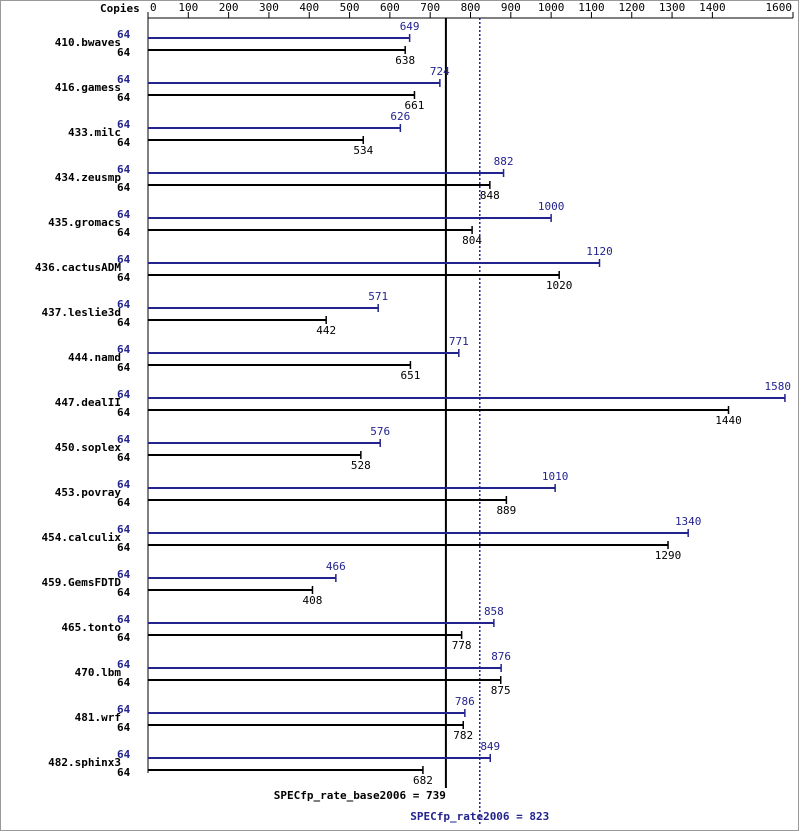 Image resolution: width=799 pixels, height=831 pixels. Describe the element at coordinates (462, 645) in the screenshot. I see `value-label: 778` at that location.